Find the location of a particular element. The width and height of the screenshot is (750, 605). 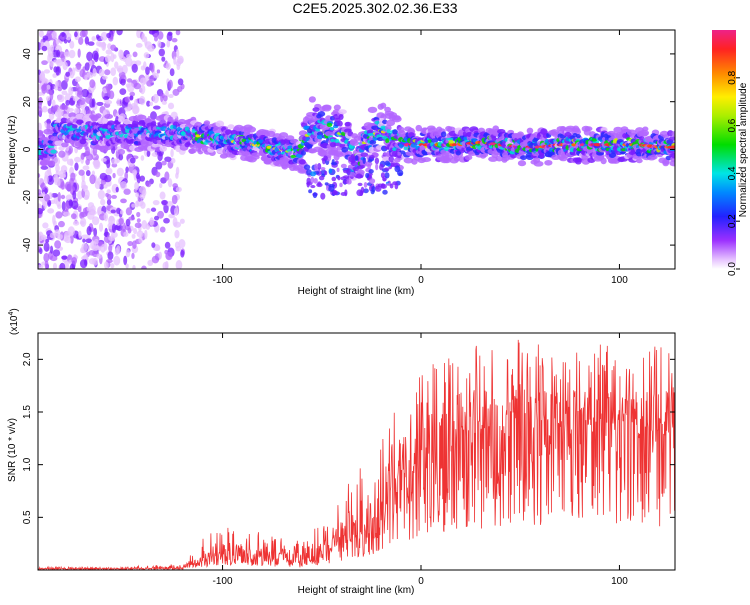

top-y-axis-label: Frequency (Hz) is located at coordinates (12, 150).